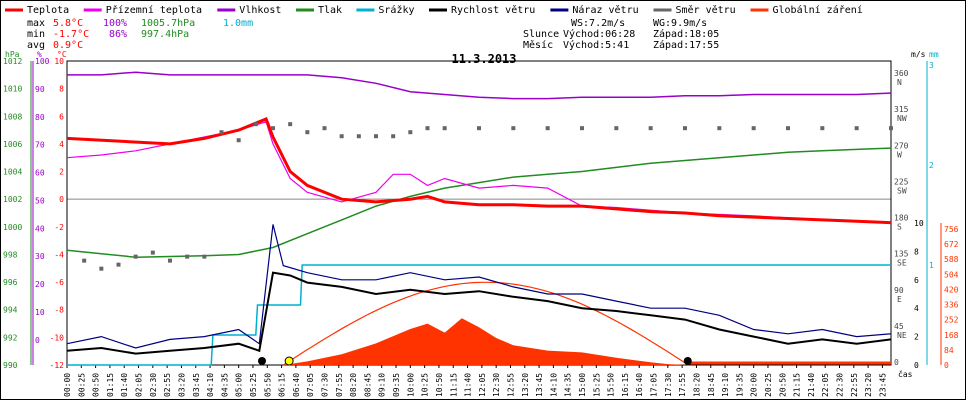 This screenshot has height=403, width=966. What do you see at coordinates (296, 385) in the screenshot?
I see `time-tick-label: 06:40` at bounding box center [296, 385].